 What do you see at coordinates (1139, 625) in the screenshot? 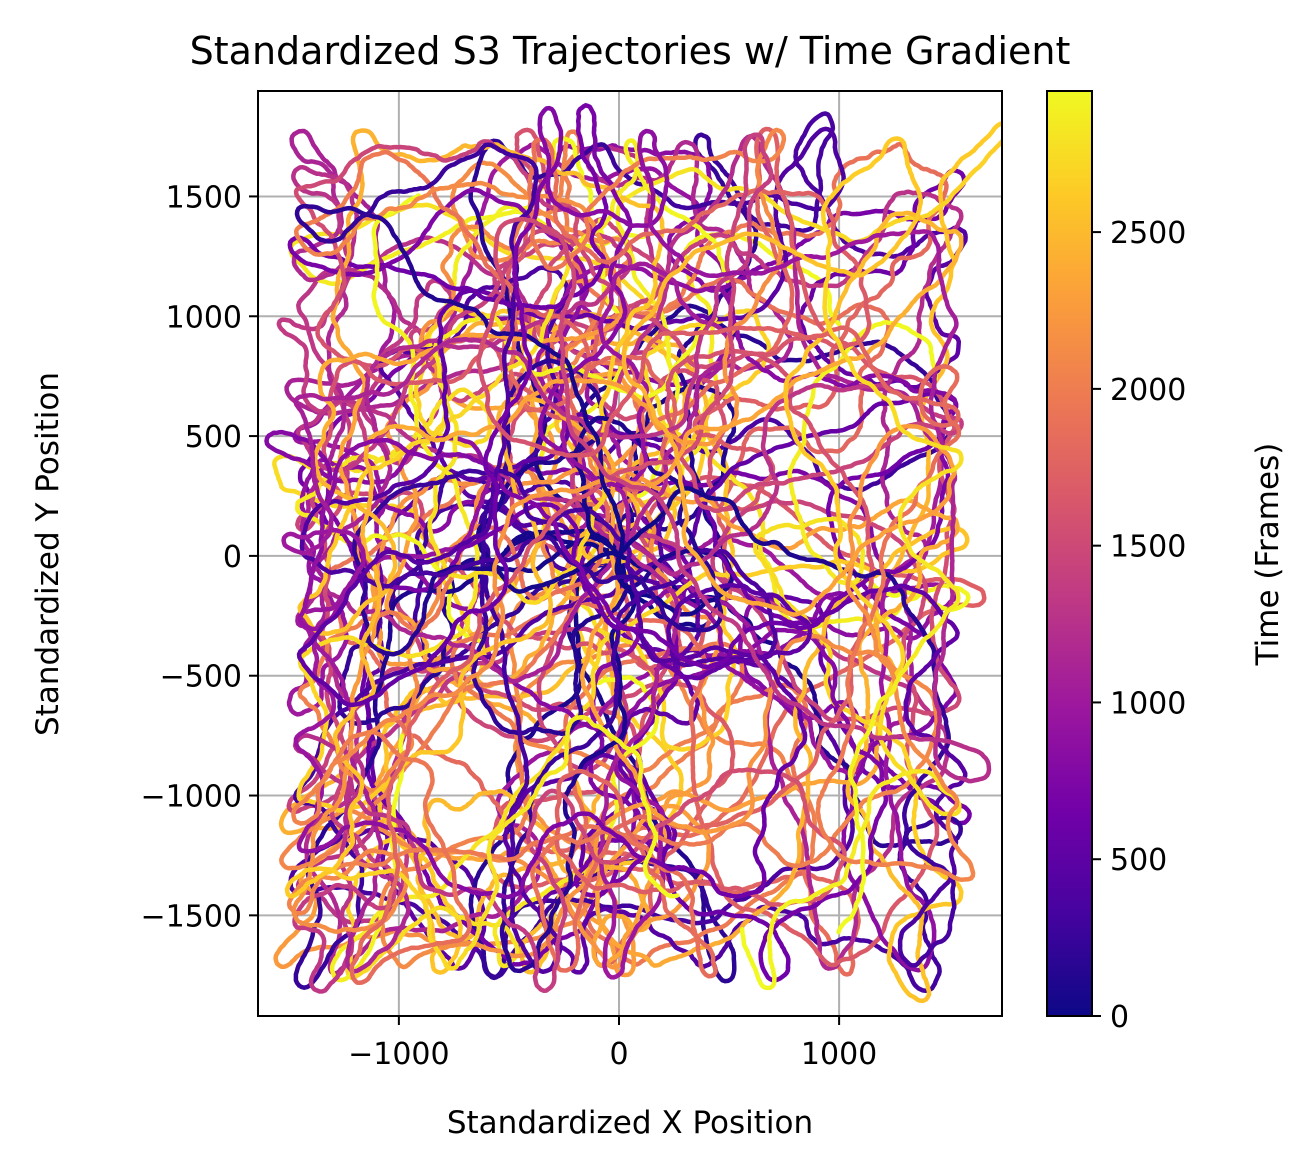
I see `colorbar-ticks: 0 500 1000 1500 2000 2500` at bounding box center [1139, 625].